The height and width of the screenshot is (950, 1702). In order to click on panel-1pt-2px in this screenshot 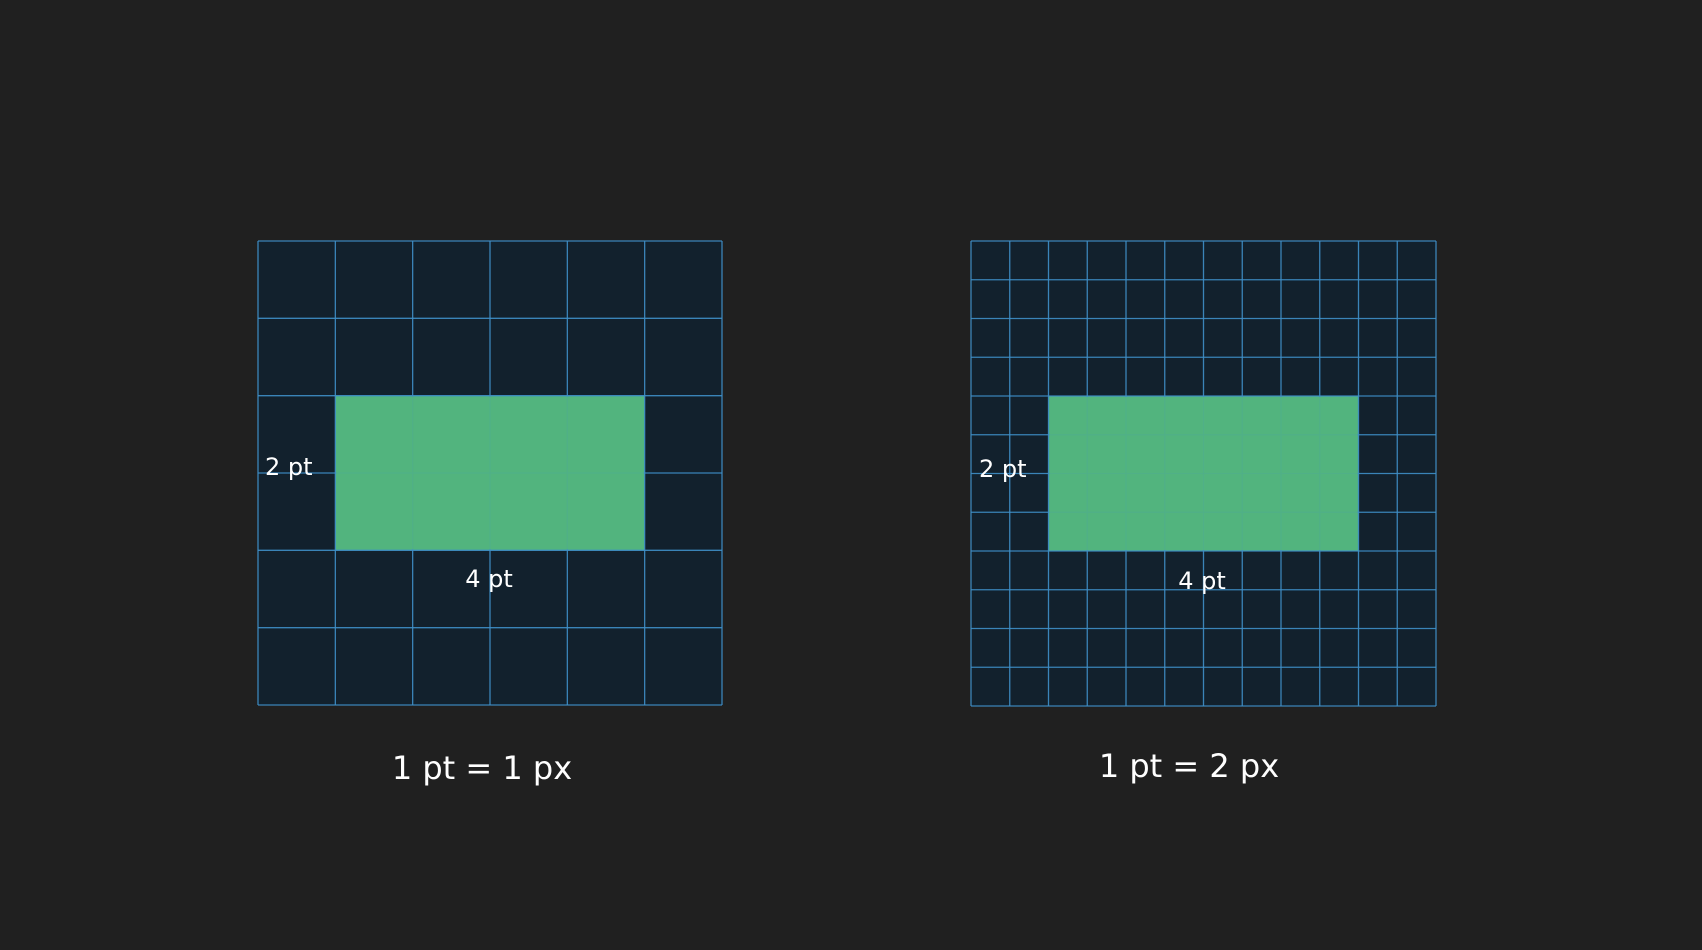, I will do `click(1203, 473)`.